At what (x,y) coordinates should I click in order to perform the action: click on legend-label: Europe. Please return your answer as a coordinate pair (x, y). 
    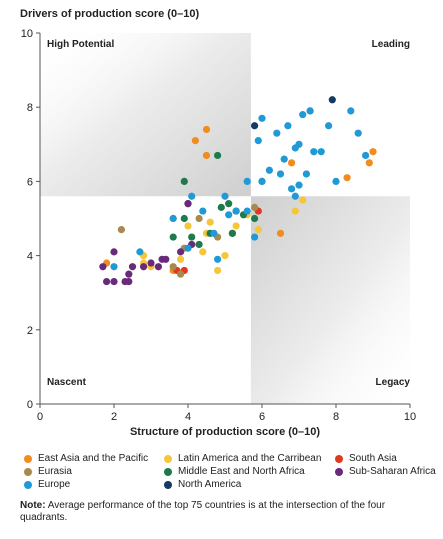
    Looking at the image, I should click on (54, 484).